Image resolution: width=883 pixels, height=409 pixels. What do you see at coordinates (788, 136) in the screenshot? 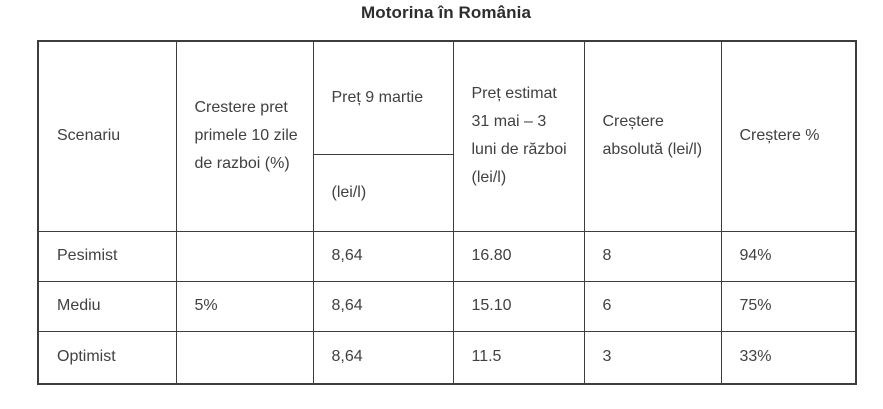
I see `header-cell-crestere-procent: Creștere %` at bounding box center [788, 136].